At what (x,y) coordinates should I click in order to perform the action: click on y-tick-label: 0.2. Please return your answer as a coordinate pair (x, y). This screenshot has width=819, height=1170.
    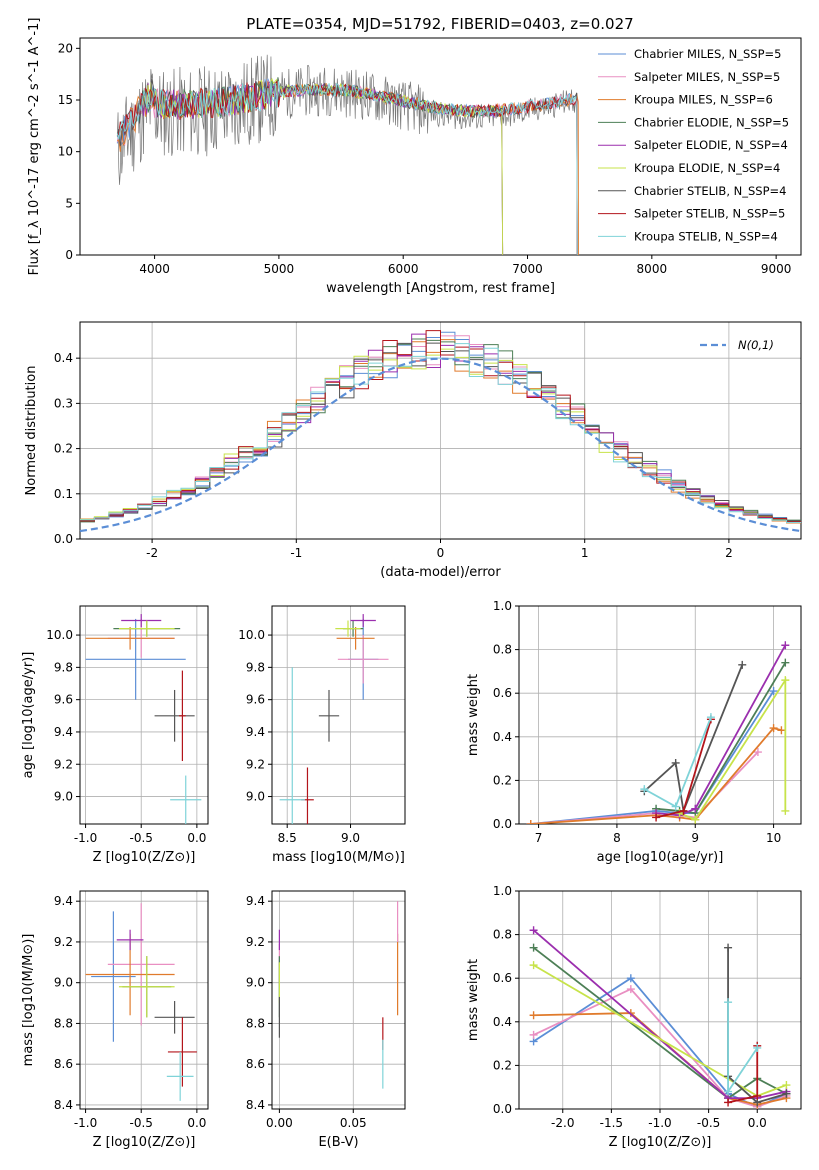
    Looking at the image, I should click on (502, 780).